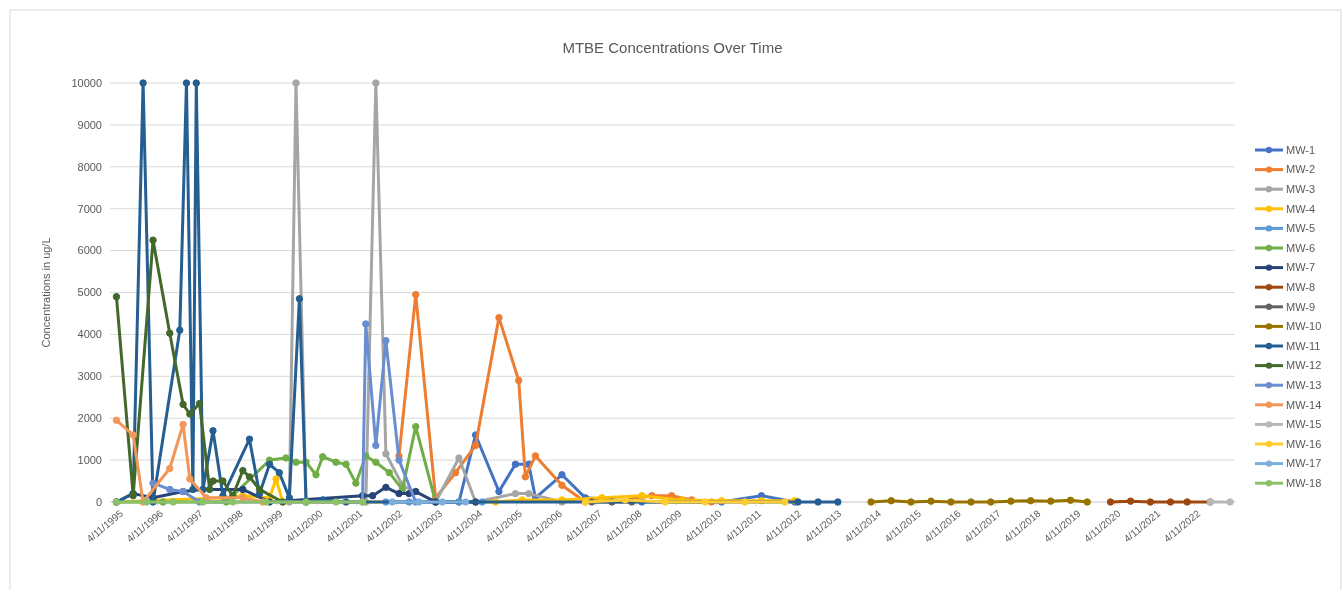  I want to click on y-tick-label: 9000, so click(89, 124).